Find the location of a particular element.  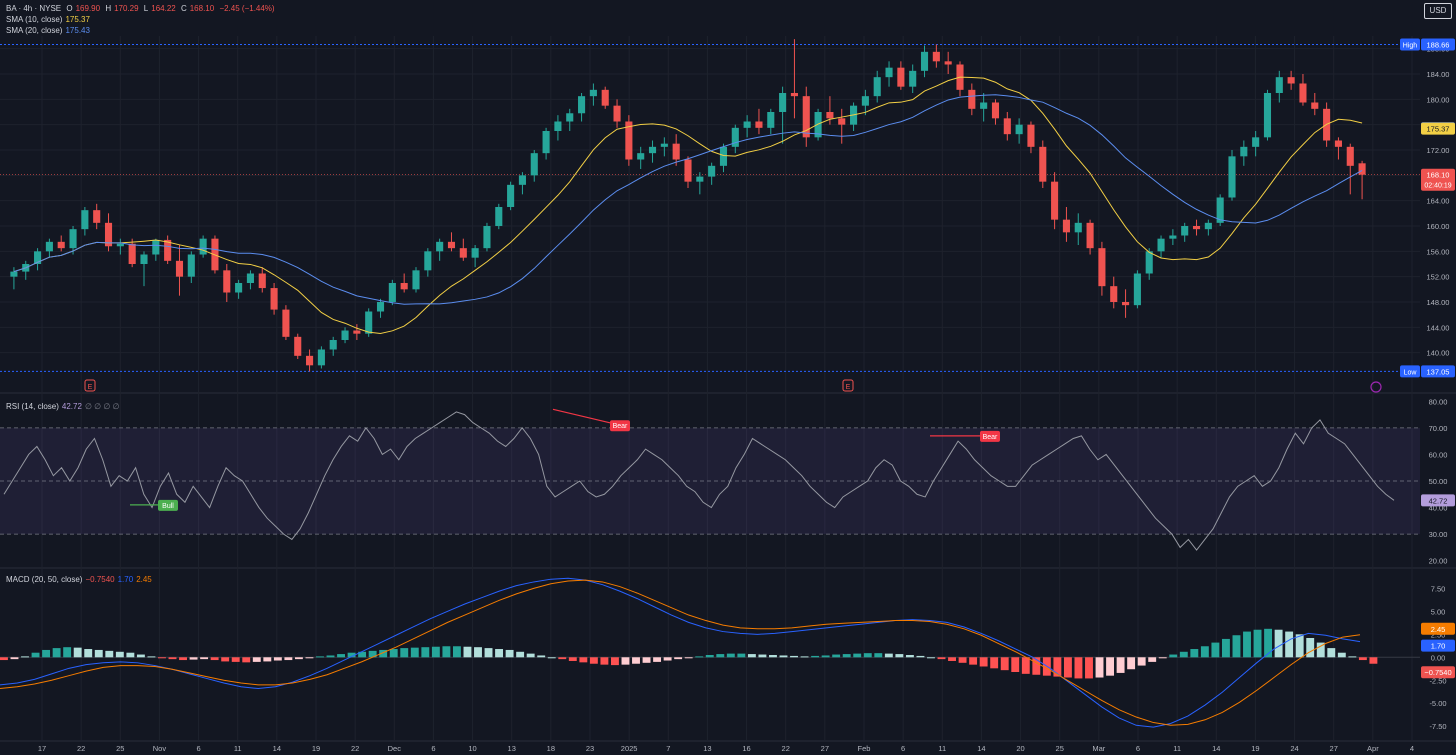

time-tick-label: 19 is located at coordinates (1255, 748).